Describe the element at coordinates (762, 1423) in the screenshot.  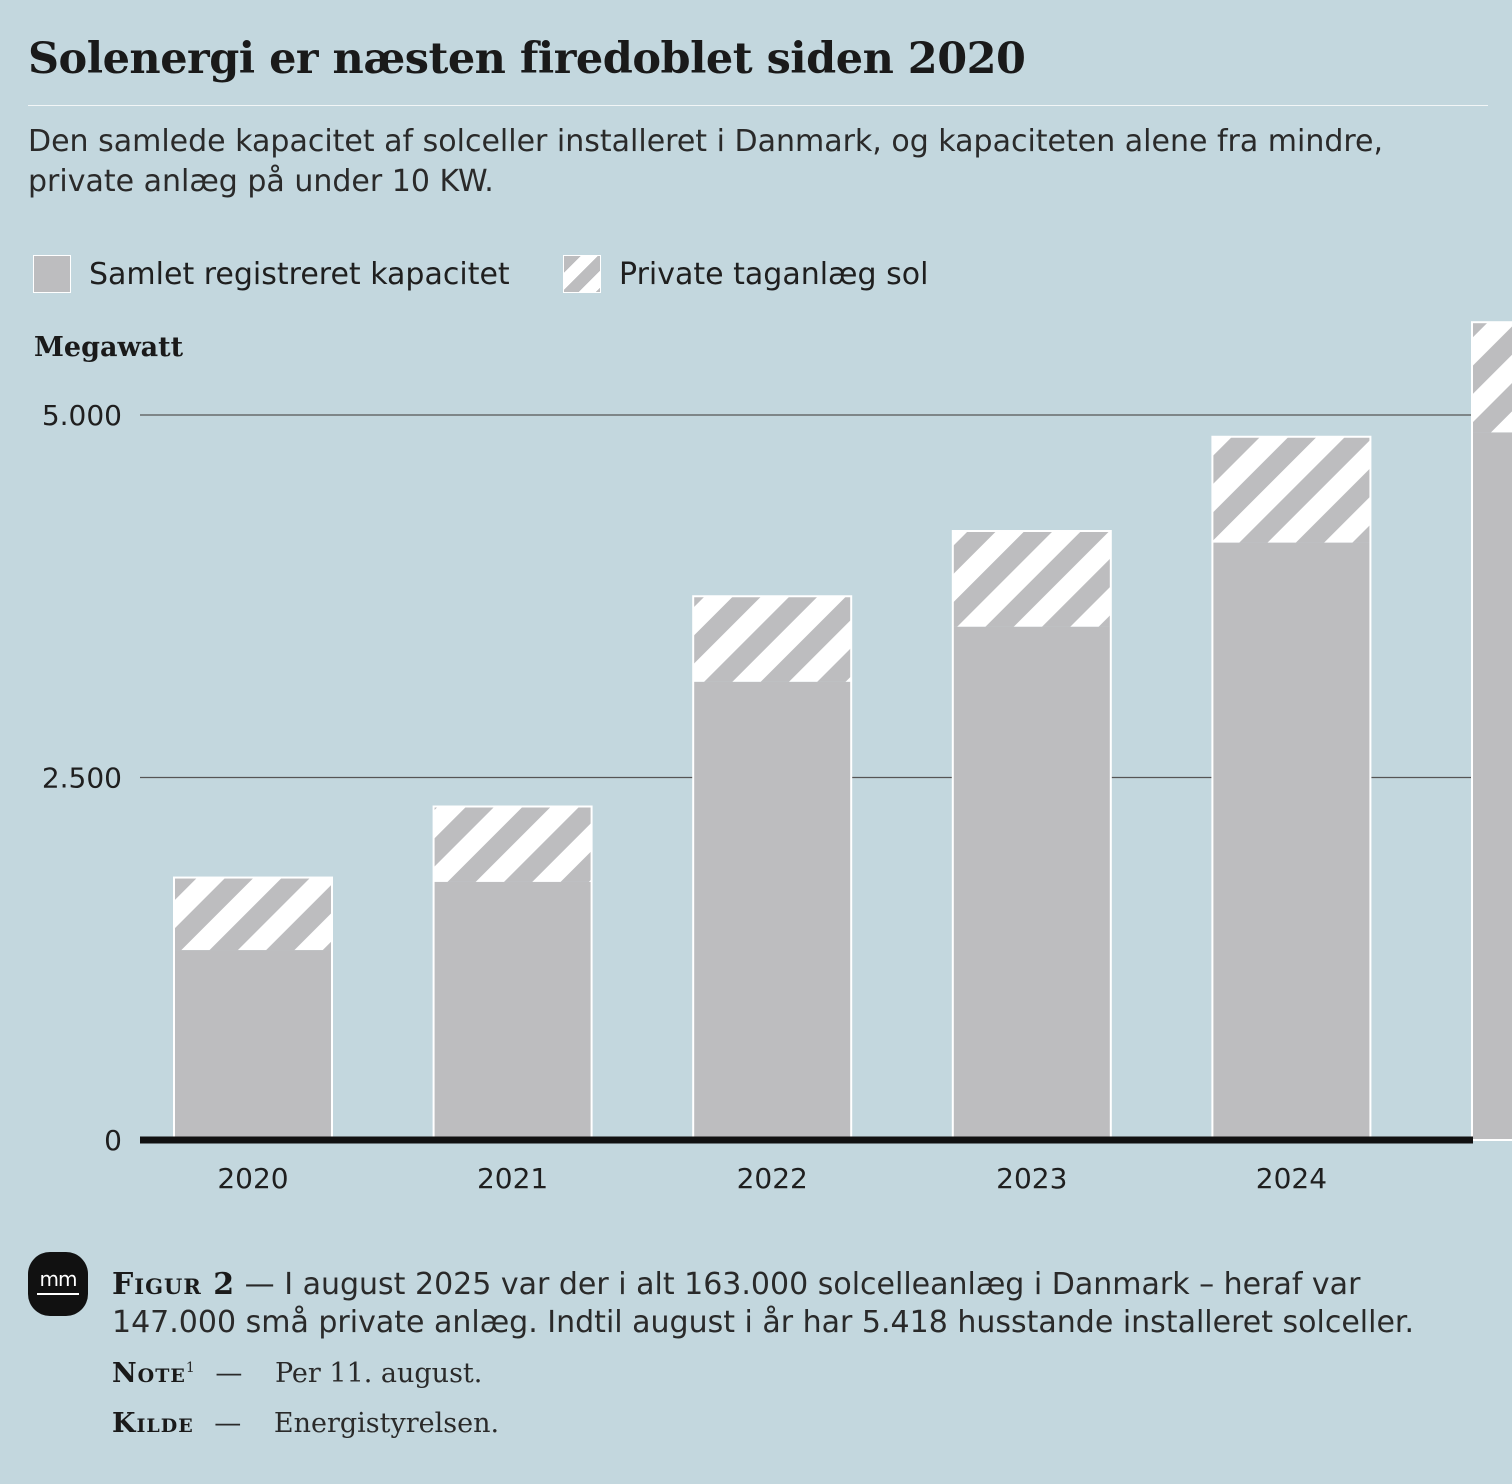
I see `source-line: Kilde — Energistyrelsen.` at that location.